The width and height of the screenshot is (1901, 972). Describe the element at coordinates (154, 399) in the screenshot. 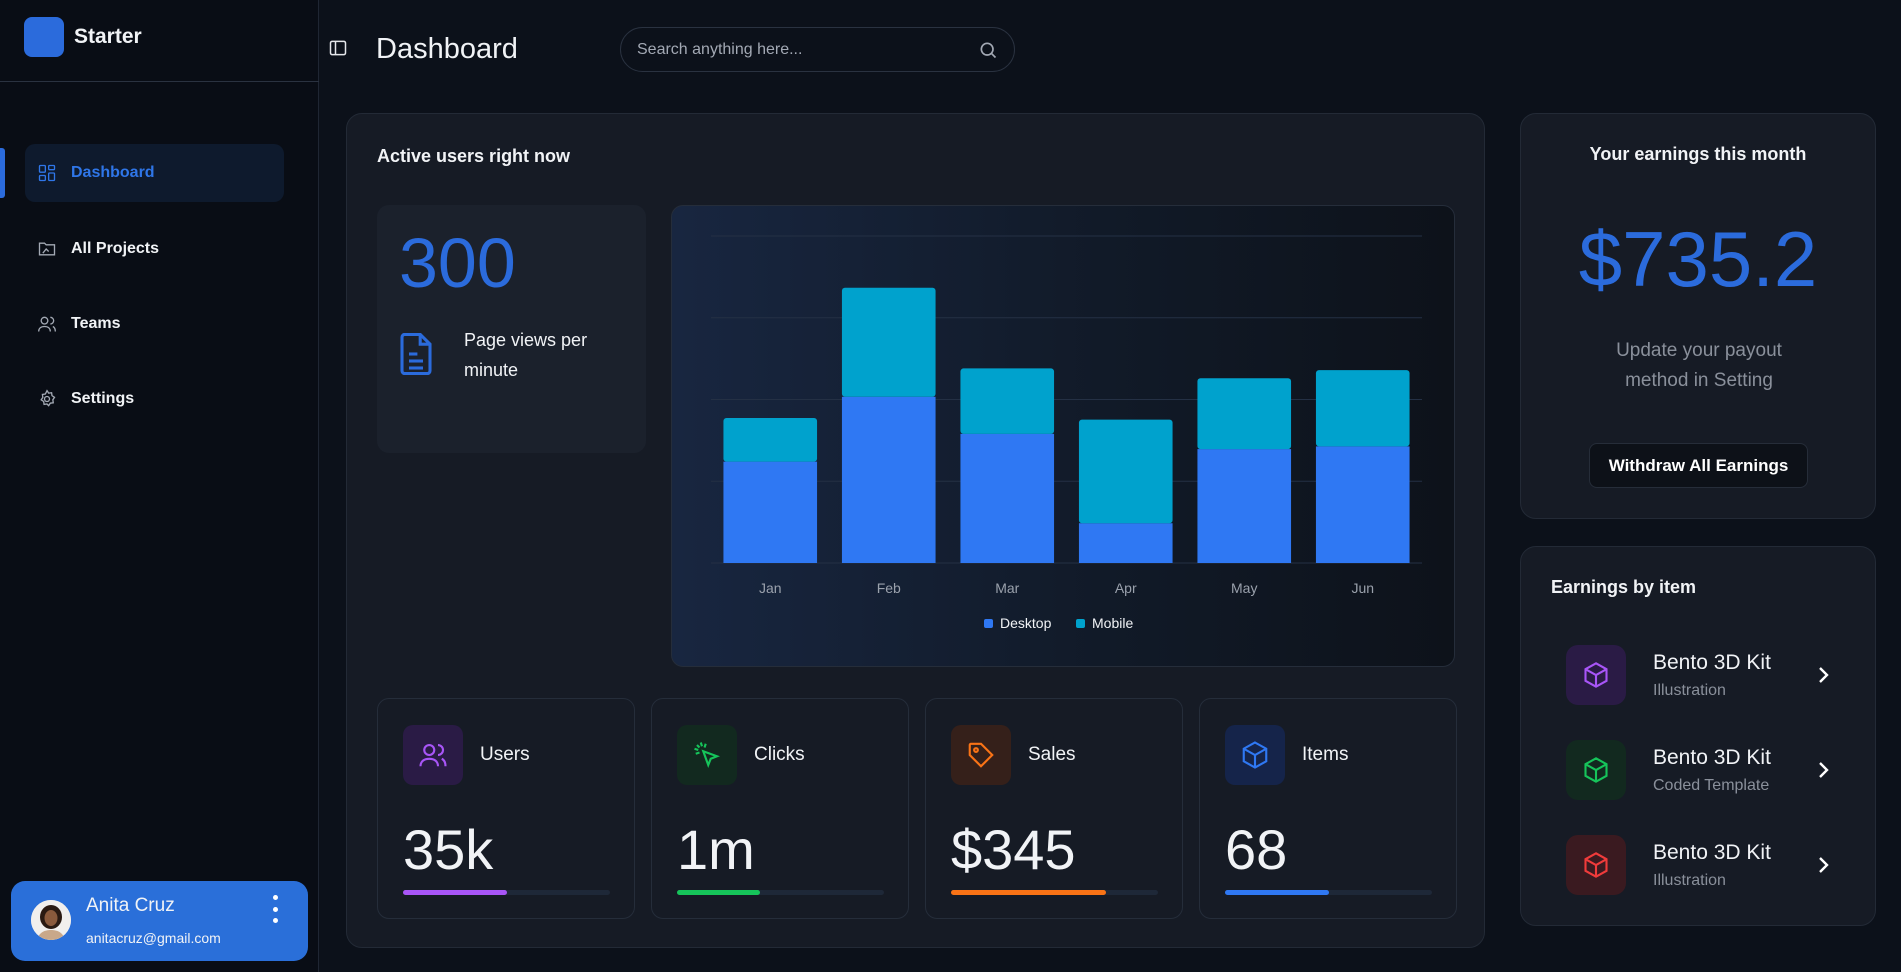

I see `sidebar-item-settings: Settings` at that location.